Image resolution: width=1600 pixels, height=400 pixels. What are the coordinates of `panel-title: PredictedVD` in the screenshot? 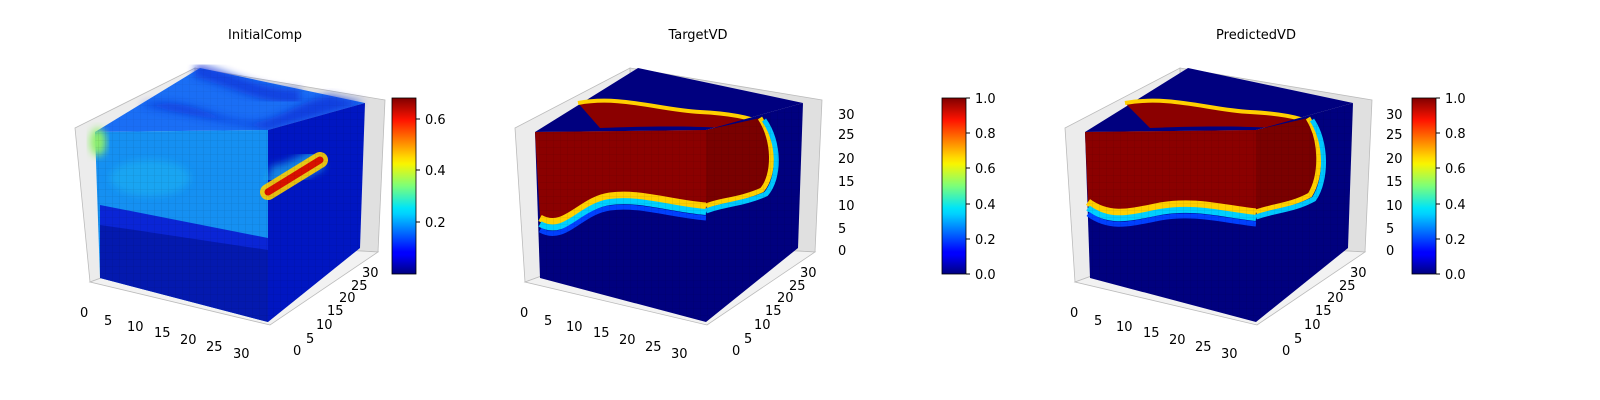 It's located at (1256, 35).